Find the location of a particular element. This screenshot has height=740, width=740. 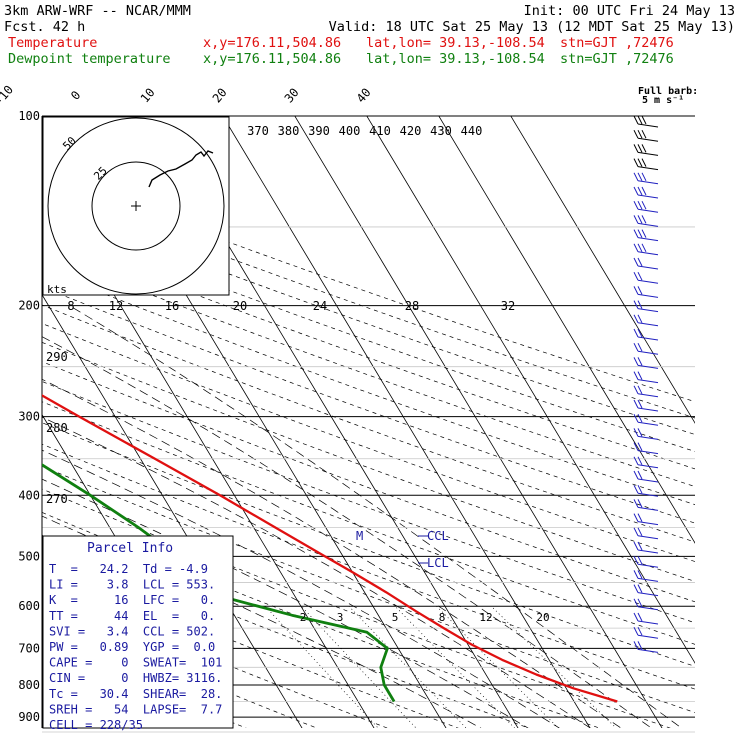

pressure-tick-label: 200 is located at coordinates (29, 306).